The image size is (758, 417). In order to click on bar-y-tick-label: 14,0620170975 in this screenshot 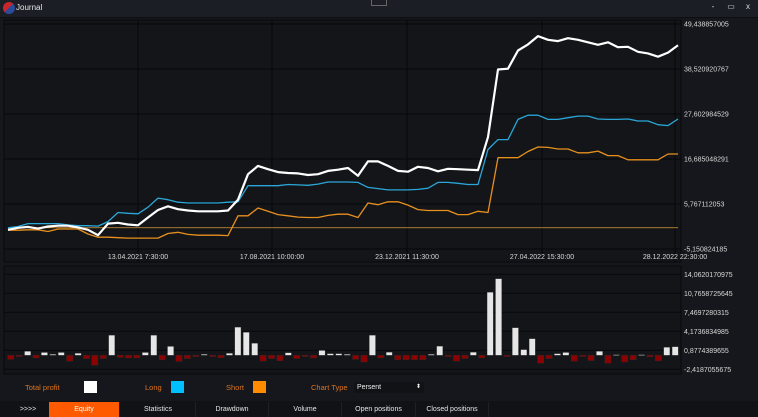, I will do `click(708, 275)`.